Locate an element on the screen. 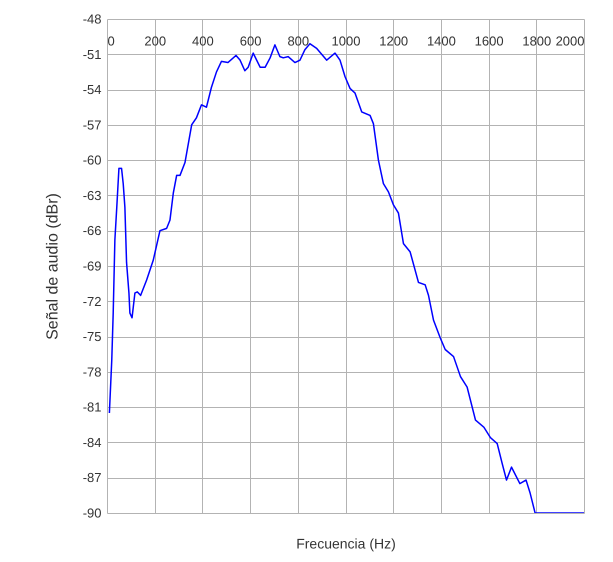 This screenshot has width=613, height=562. x-tick-label: 1800 is located at coordinates (537, 41).